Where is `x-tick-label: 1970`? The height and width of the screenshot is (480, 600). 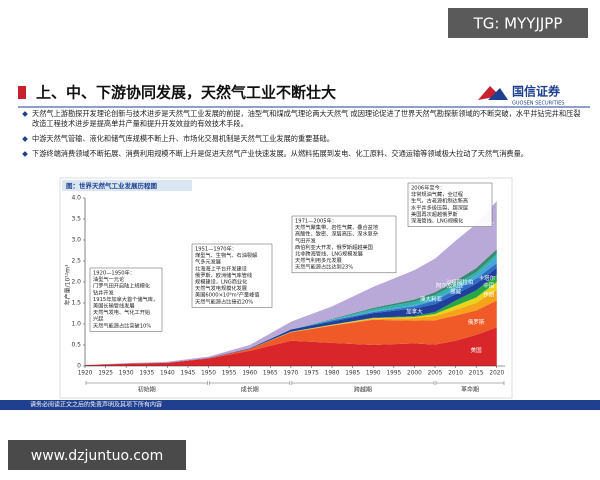 x-tick-label: 1970 is located at coordinates (290, 374).